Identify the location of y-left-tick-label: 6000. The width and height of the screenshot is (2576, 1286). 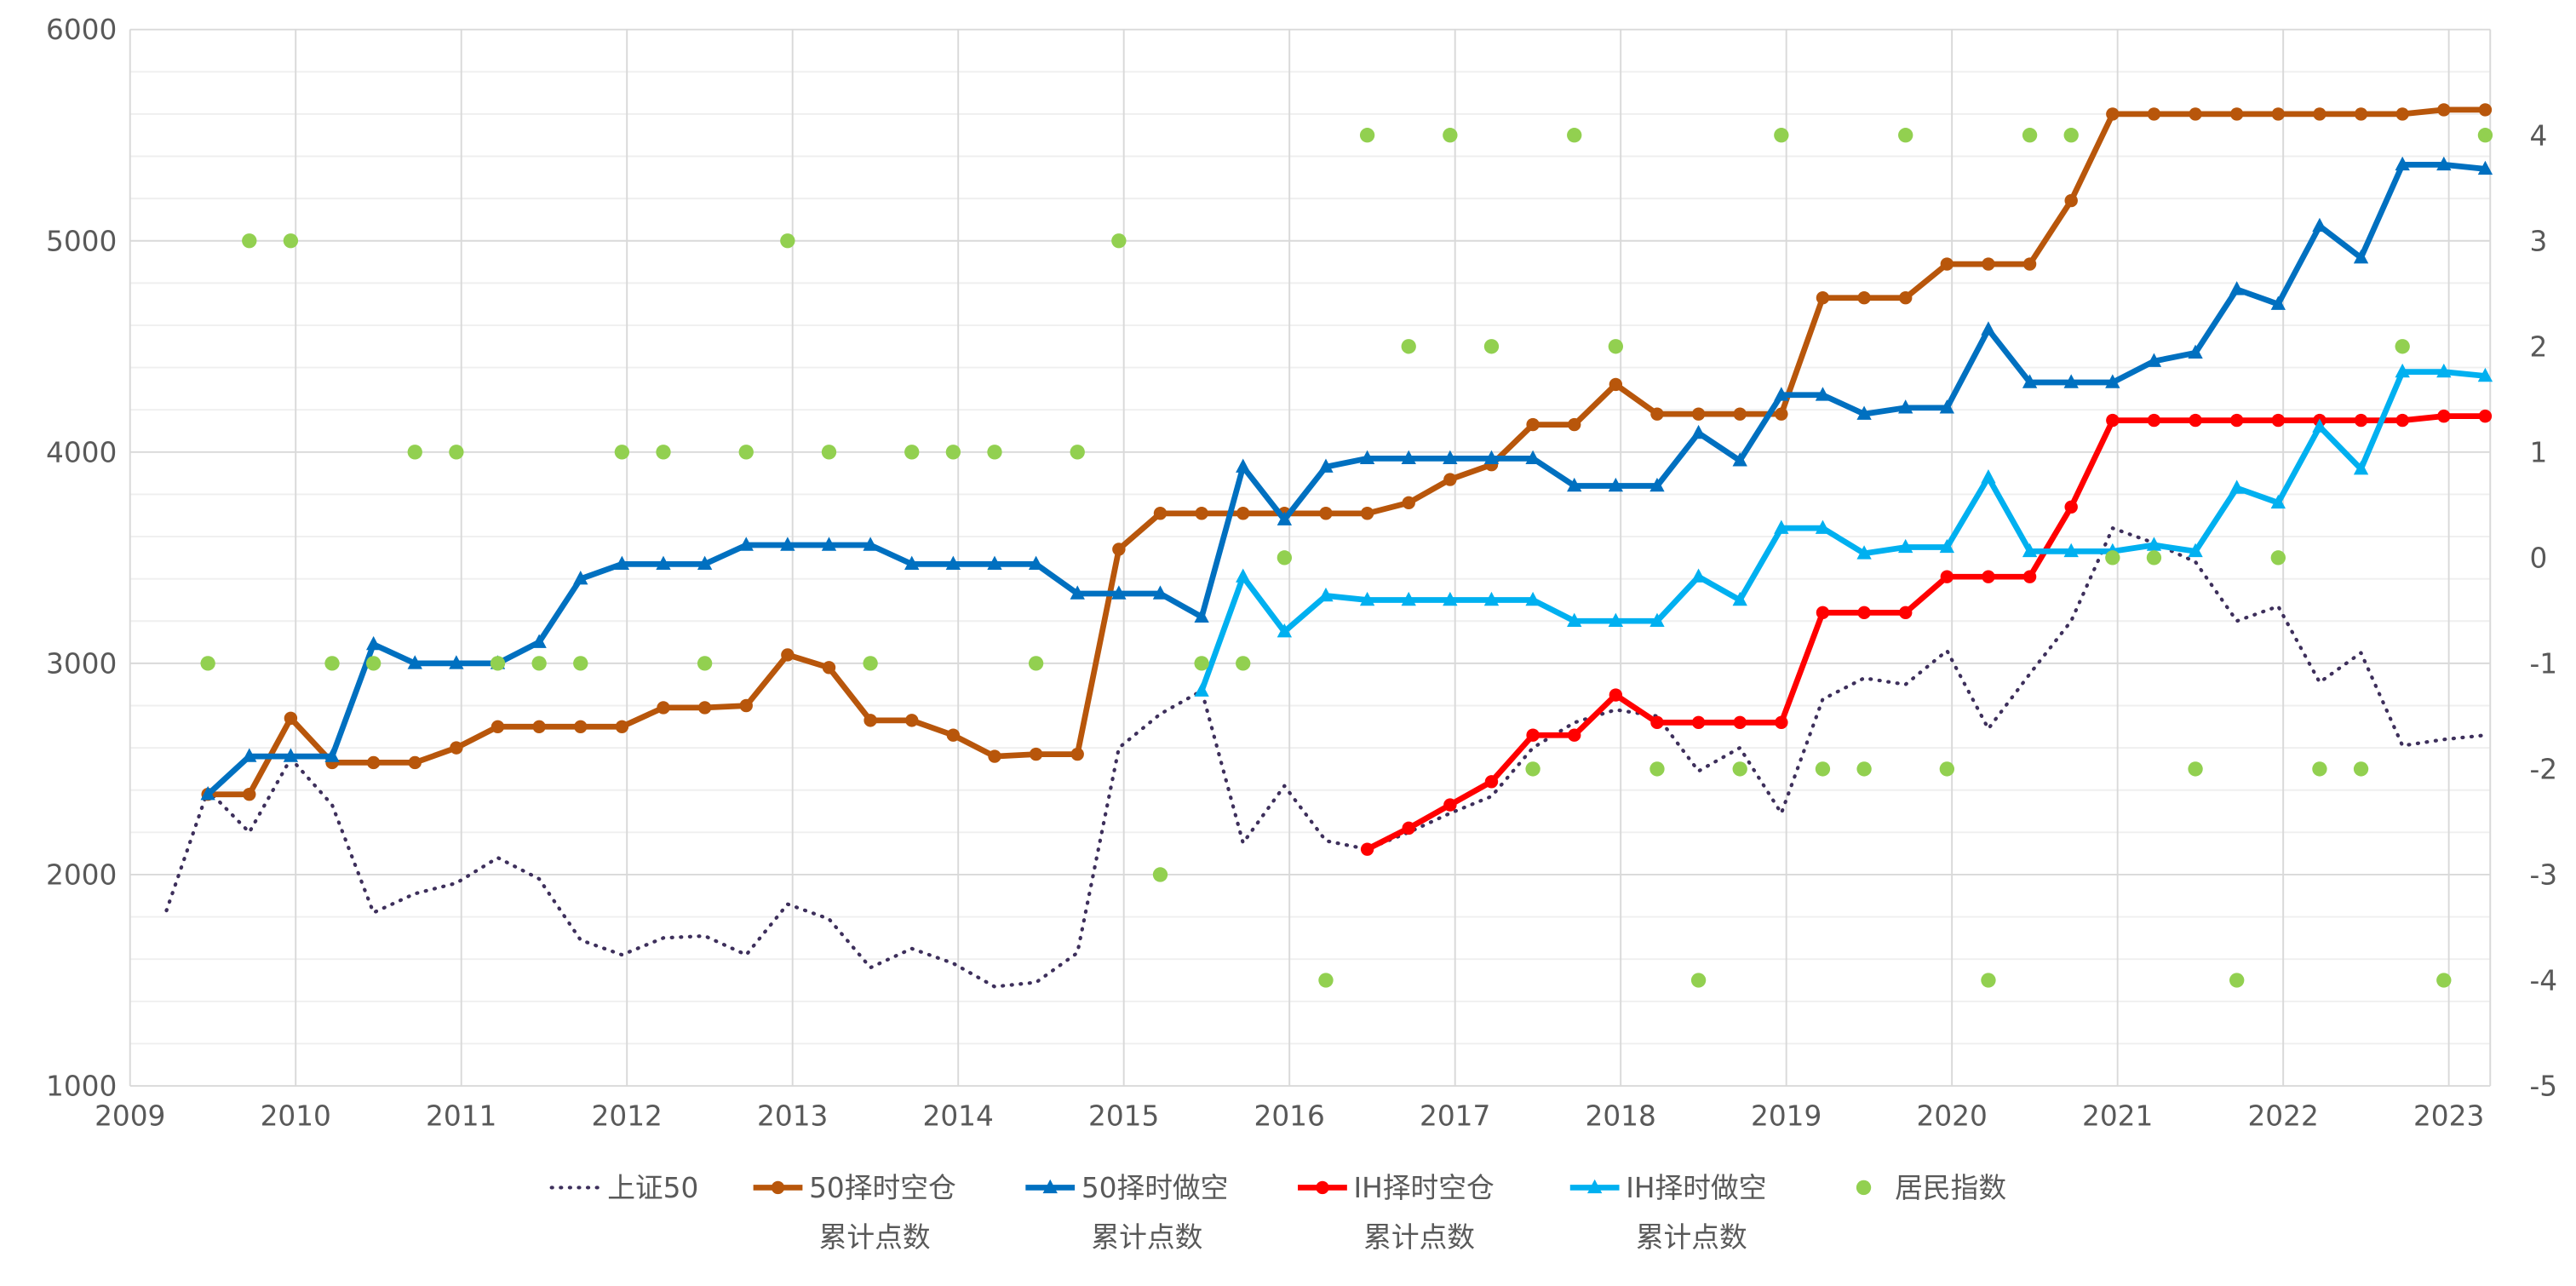
(81, 30).